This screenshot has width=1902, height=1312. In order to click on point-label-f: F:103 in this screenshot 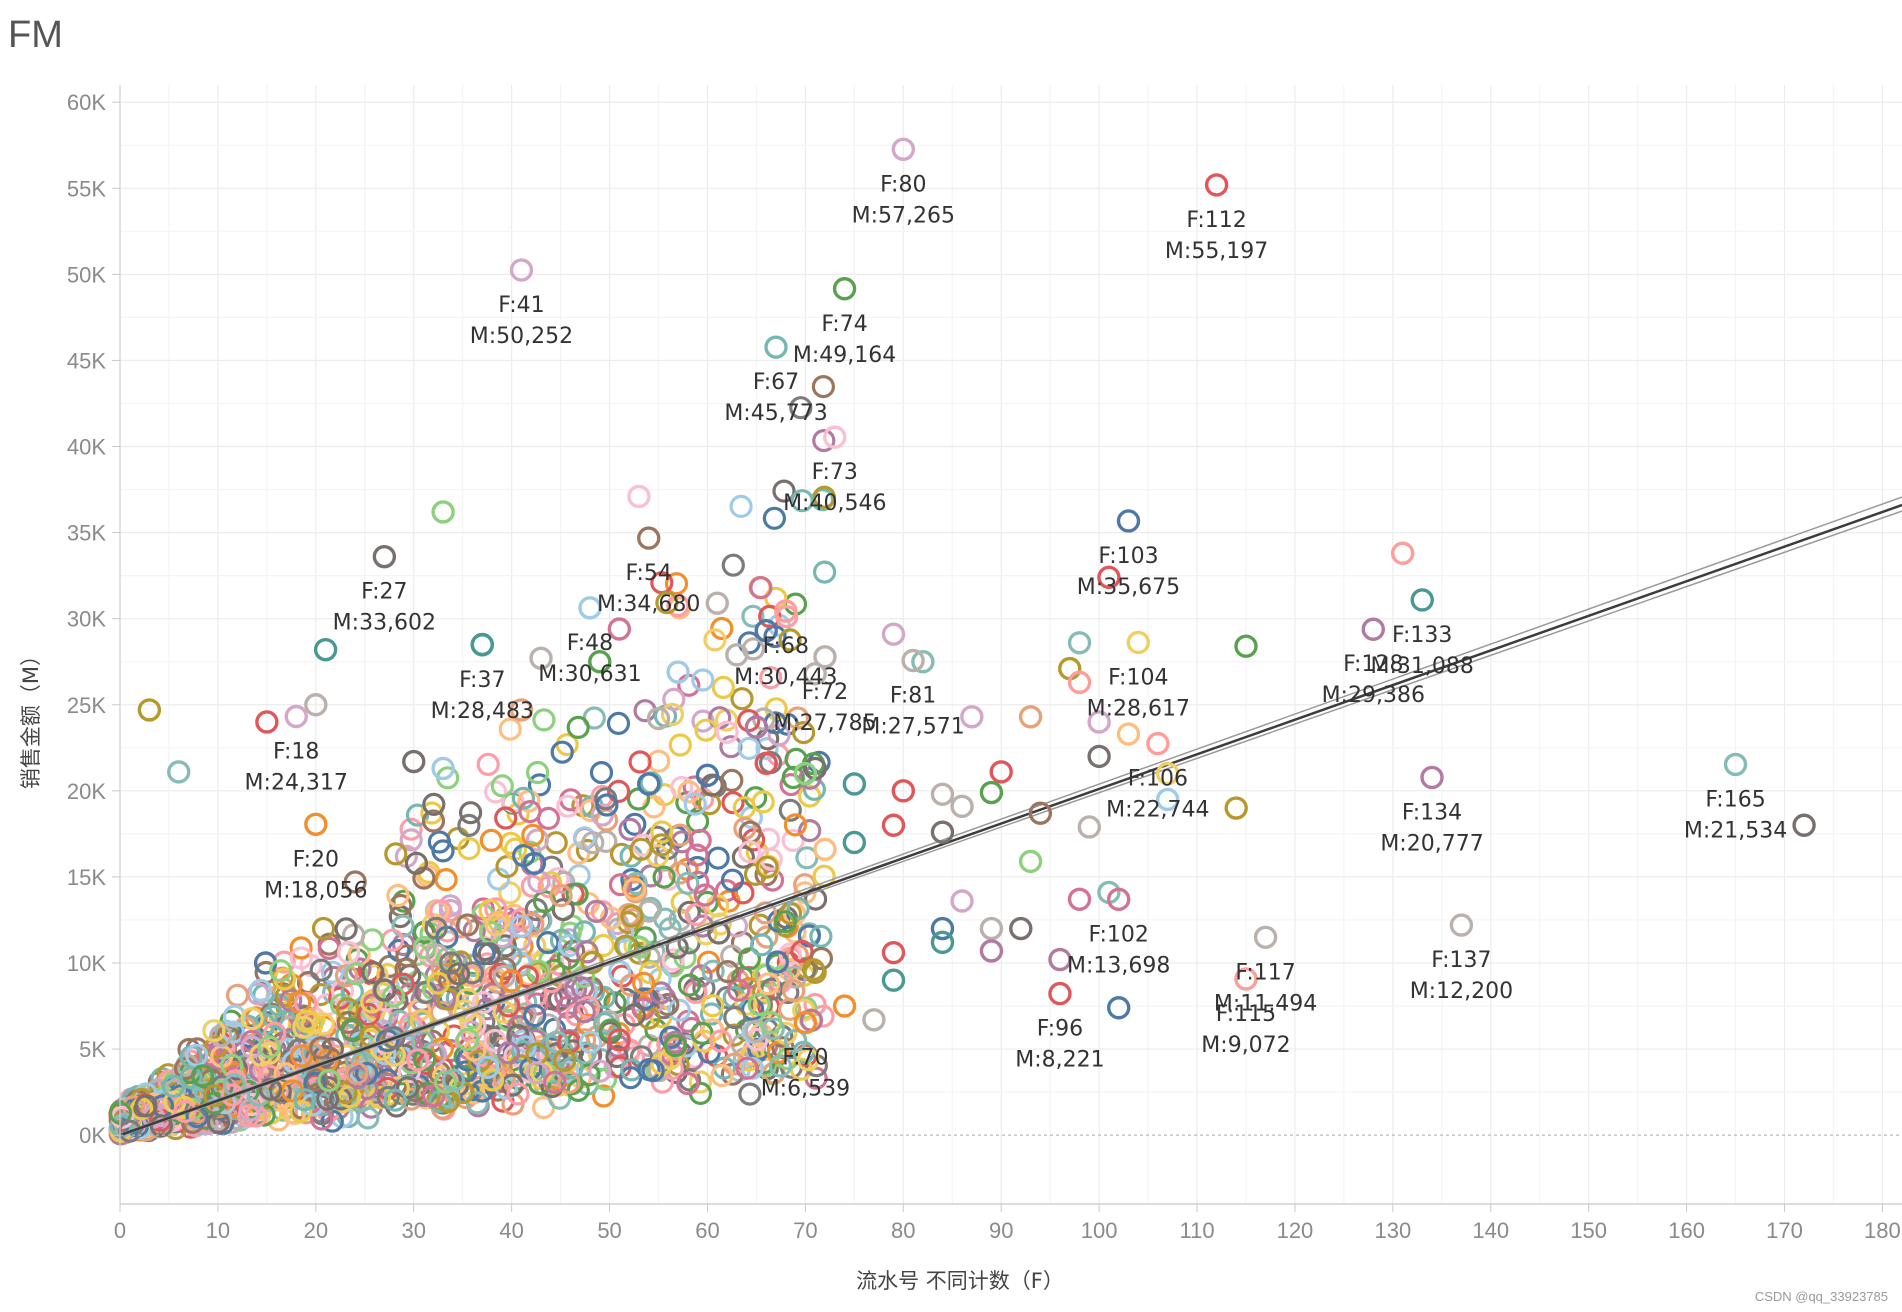, I will do `click(1128, 556)`.